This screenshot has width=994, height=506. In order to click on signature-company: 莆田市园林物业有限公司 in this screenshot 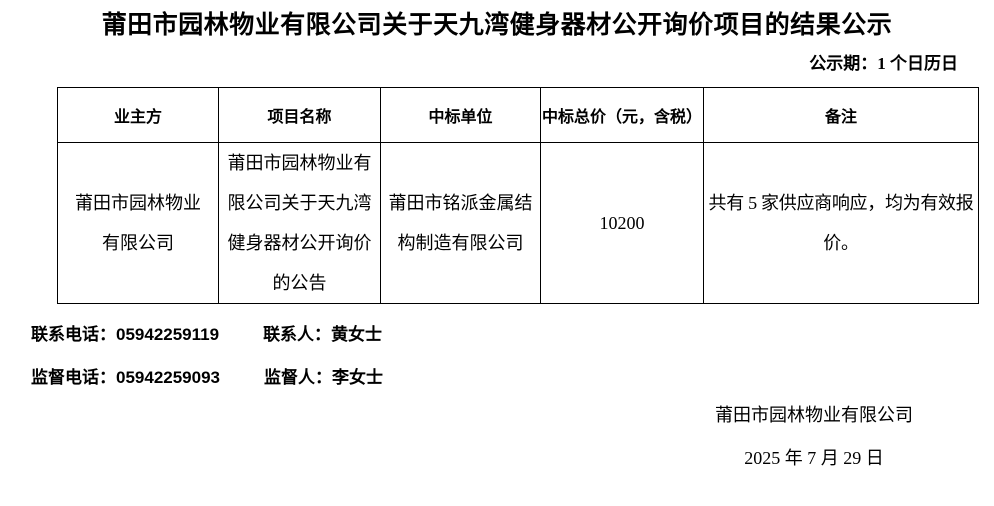, I will do `click(814, 415)`.